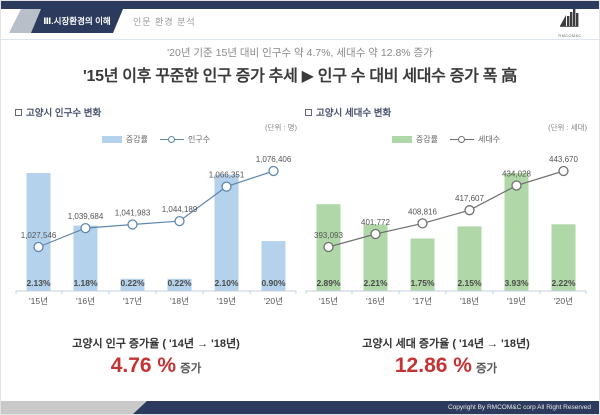  I want to click on svg-text: 2.21%, so click(375, 283).